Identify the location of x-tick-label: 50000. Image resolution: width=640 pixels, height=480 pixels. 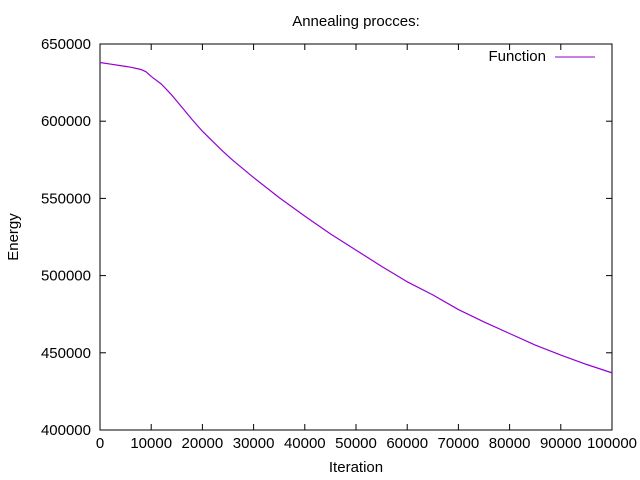
(356, 443).